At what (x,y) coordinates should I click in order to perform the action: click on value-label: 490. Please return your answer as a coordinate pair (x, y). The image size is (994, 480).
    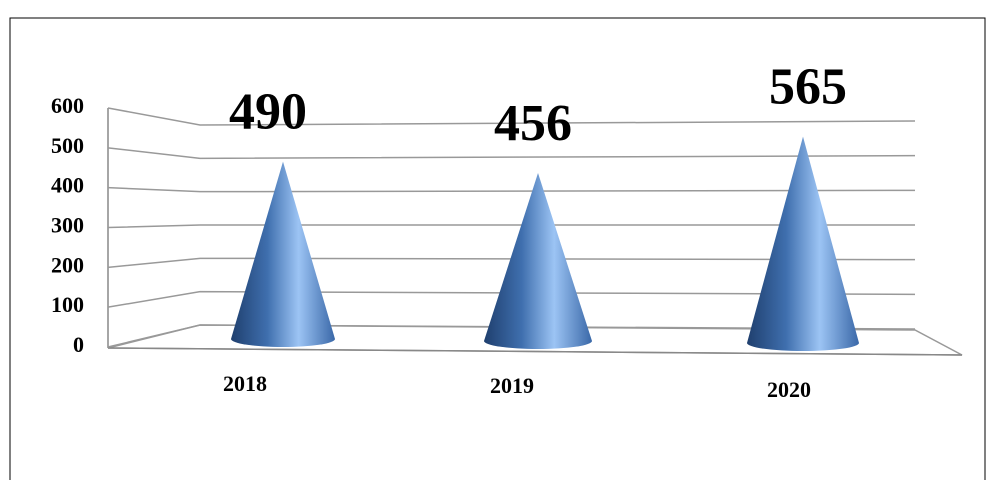
    Looking at the image, I should click on (268, 112).